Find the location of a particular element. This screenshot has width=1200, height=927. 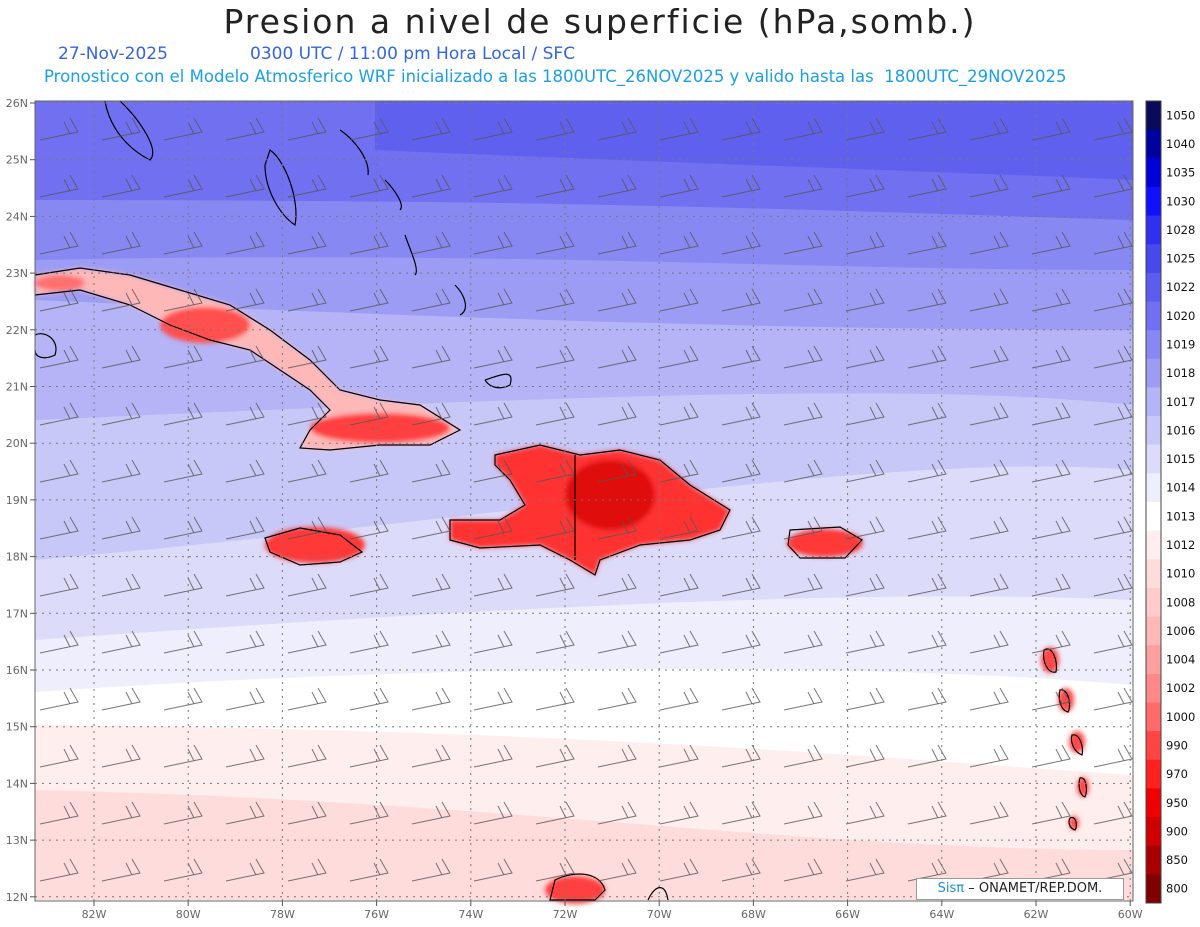

colorbar-label: 1006 is located at coordinates (1180, 631).